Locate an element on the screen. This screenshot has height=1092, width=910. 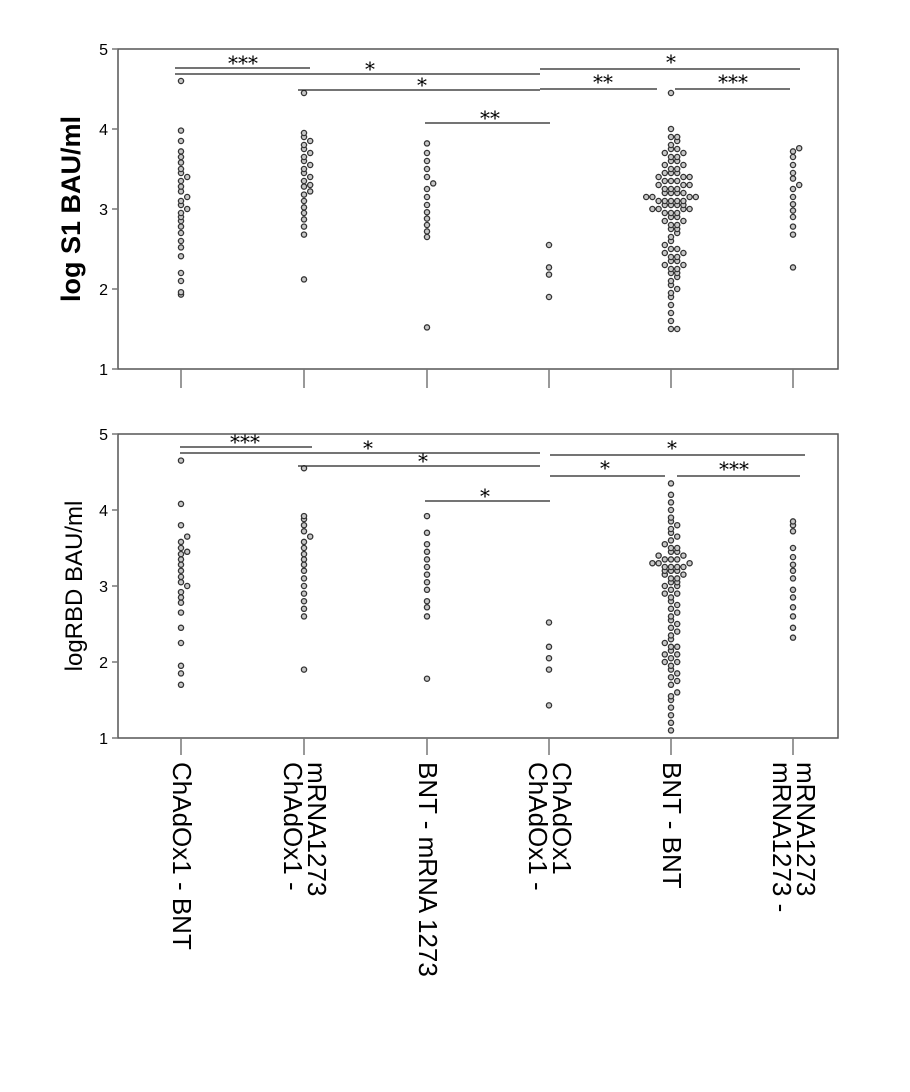
y-axis-label: log S1 BAU/ml is located at coordinates (71, 209).